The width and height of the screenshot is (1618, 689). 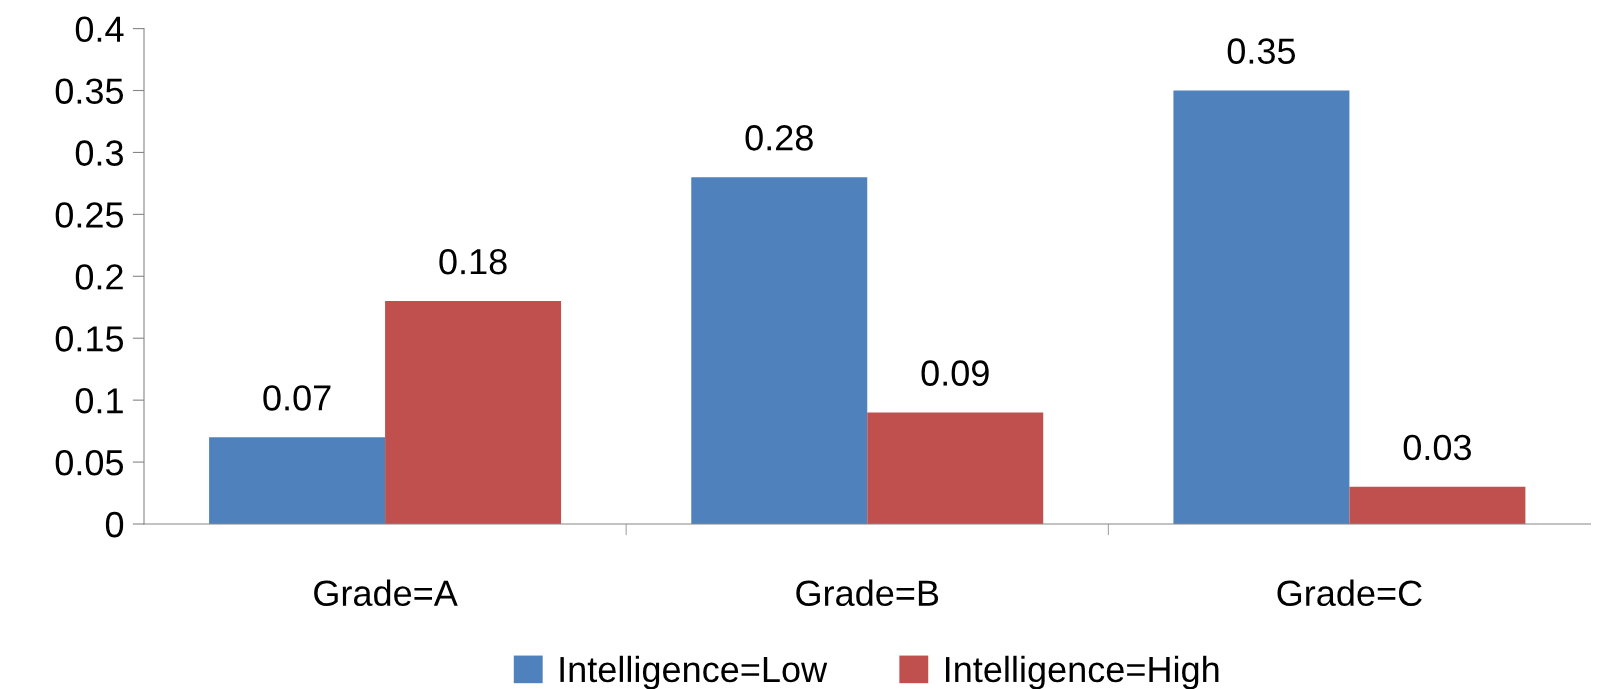 I want to click on y-tick-label: 0.25, so click(x=89, y=215).